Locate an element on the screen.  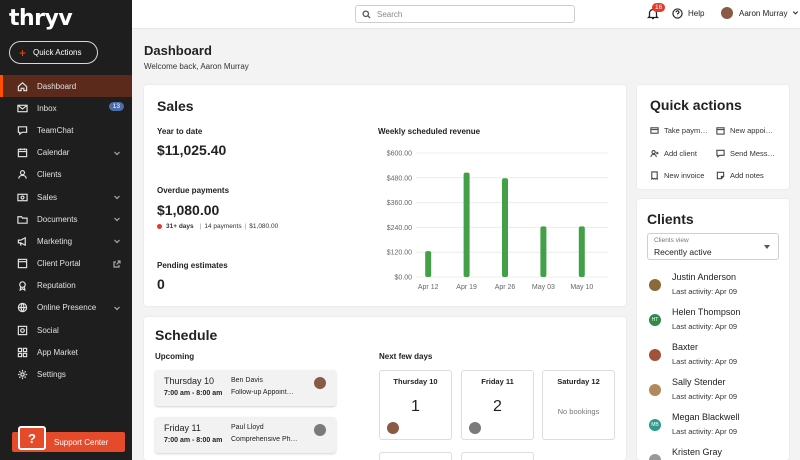
client-row: Justin Anderson Last activity: Apr 09 is located at coordinates (717, 285).